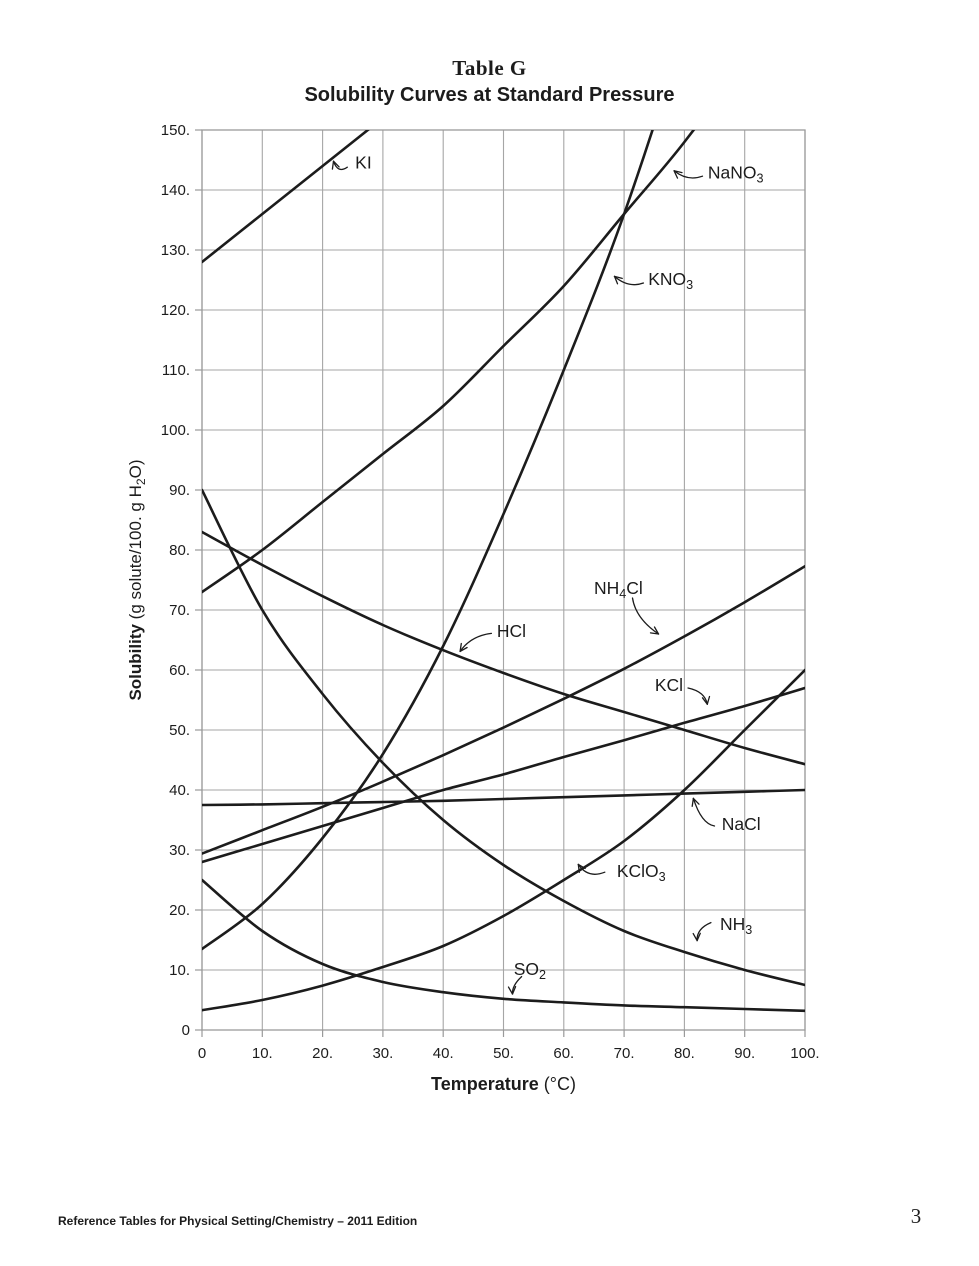 This screenshot has height=1266, width=979. What do you see at coordinates (489, 95) in the screenshot?
I see `chart-main-title: Solubility Curves at Standard Pressure` at bounding box center [489, 95].